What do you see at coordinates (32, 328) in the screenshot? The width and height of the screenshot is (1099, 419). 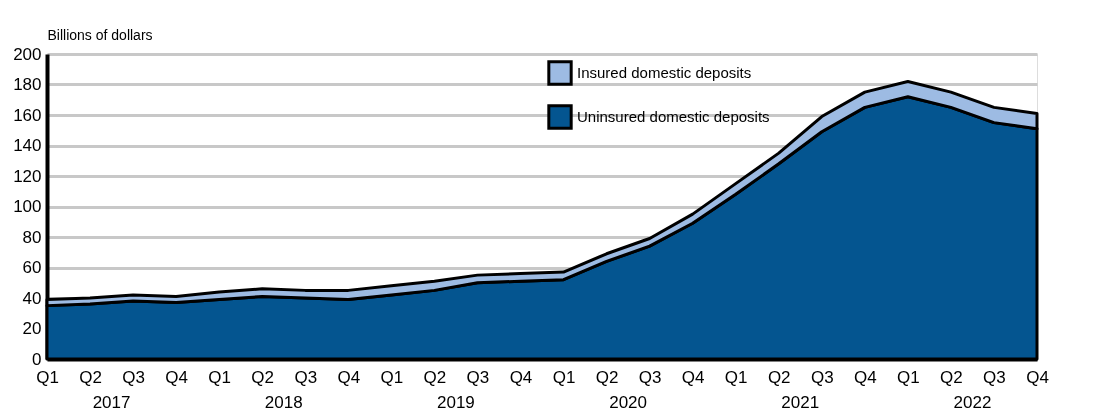 I see `y-tick-label: 20` at bounding box center [32, 328].